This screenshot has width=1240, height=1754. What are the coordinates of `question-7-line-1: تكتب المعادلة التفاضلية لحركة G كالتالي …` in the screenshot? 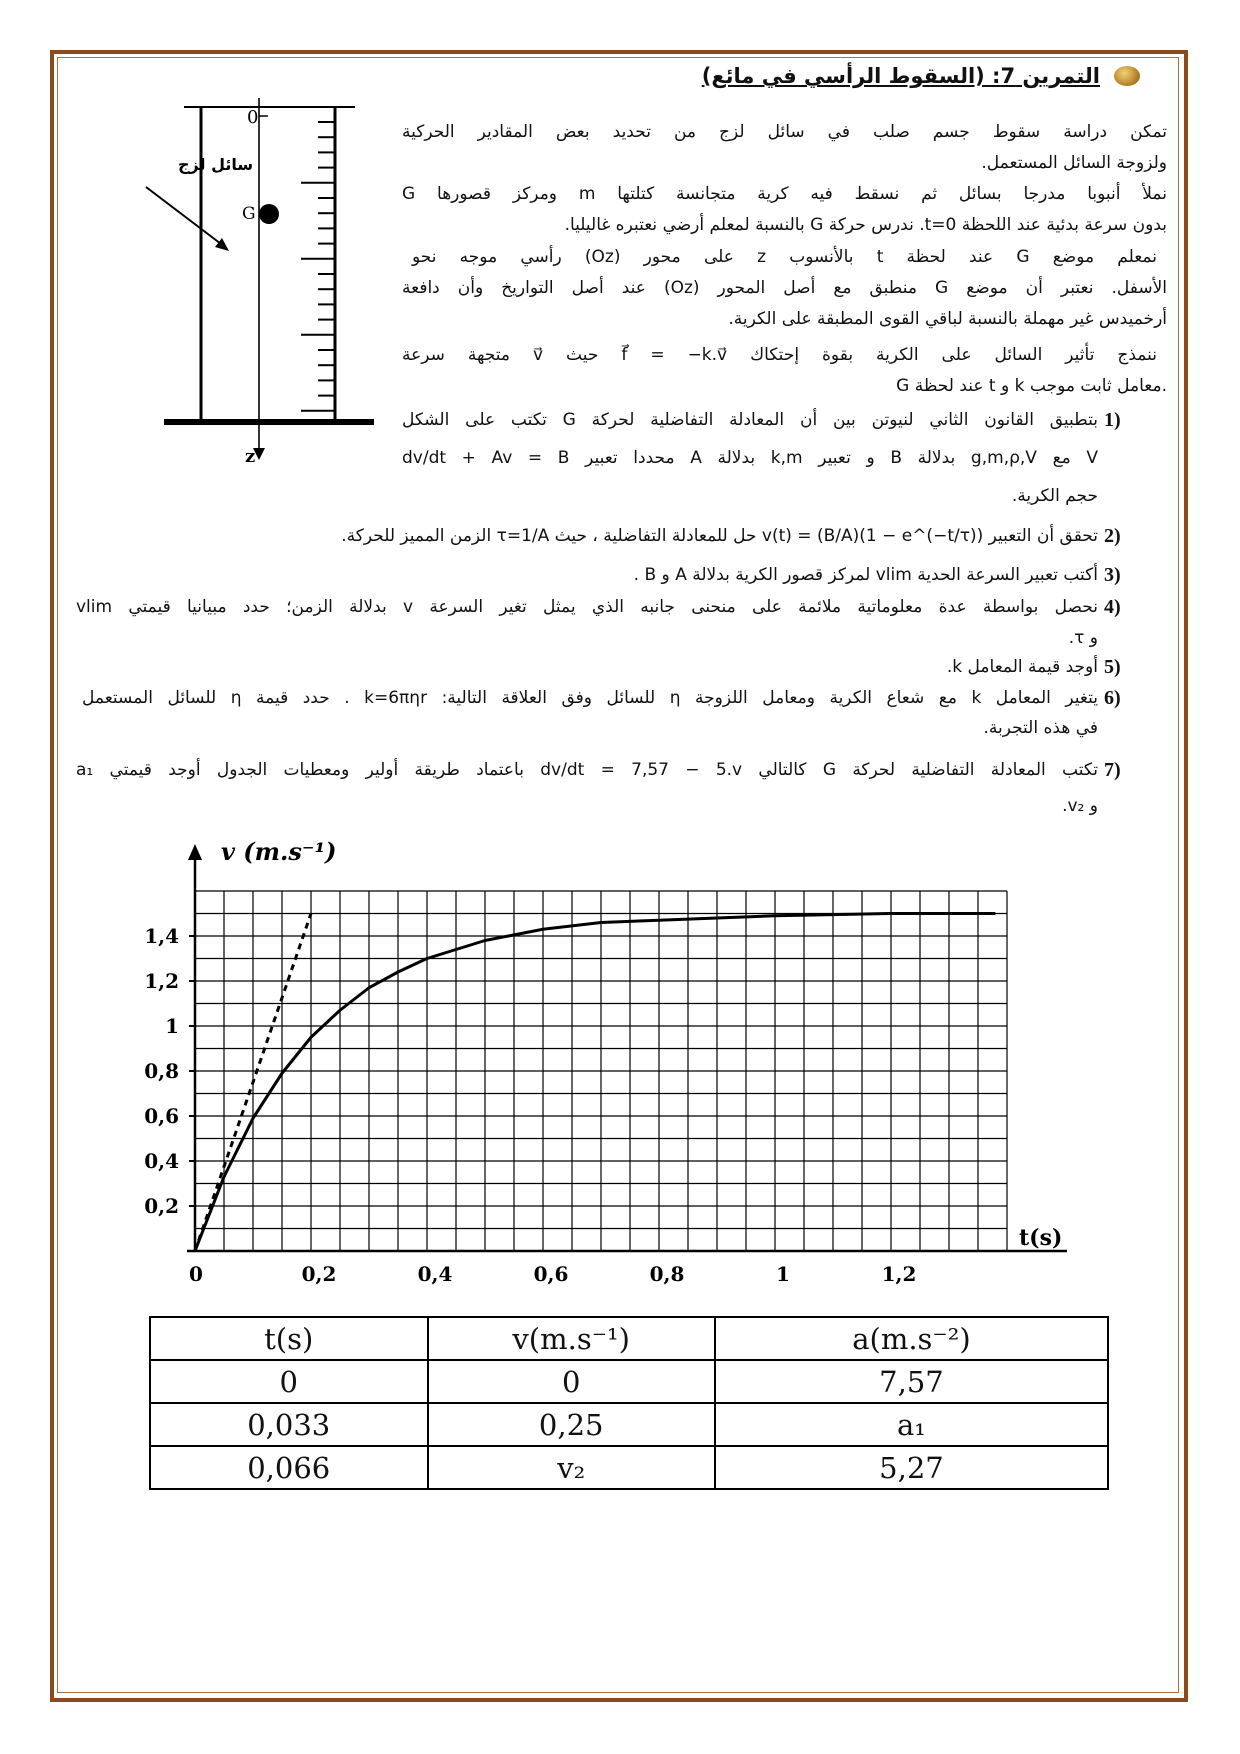 It's located at (587, 770).